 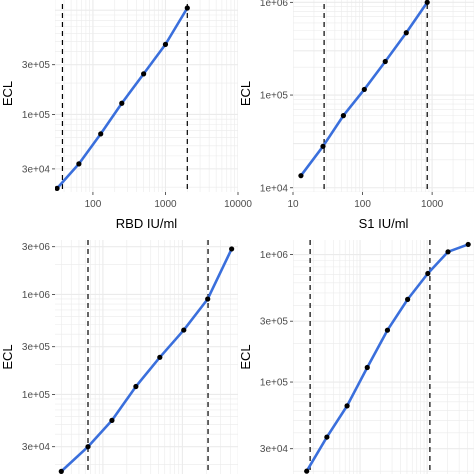 I want to click on x-tick-label: 10, so click(x=293, y=204).